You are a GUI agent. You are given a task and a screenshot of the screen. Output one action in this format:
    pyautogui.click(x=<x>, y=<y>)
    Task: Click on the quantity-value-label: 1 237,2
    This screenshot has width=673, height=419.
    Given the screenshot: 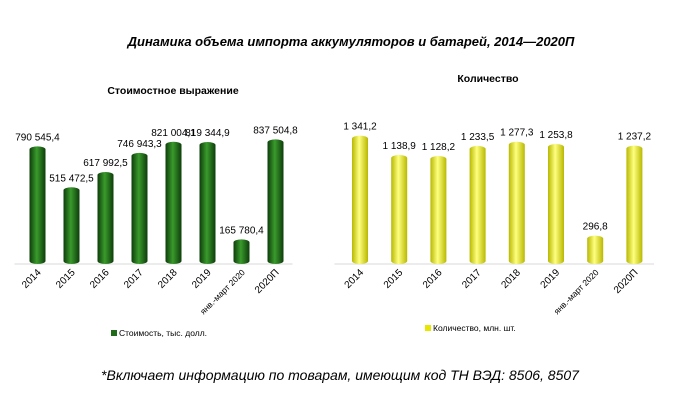 What is the action you would take?
    pyautogui.click(x=635, y=137)
    